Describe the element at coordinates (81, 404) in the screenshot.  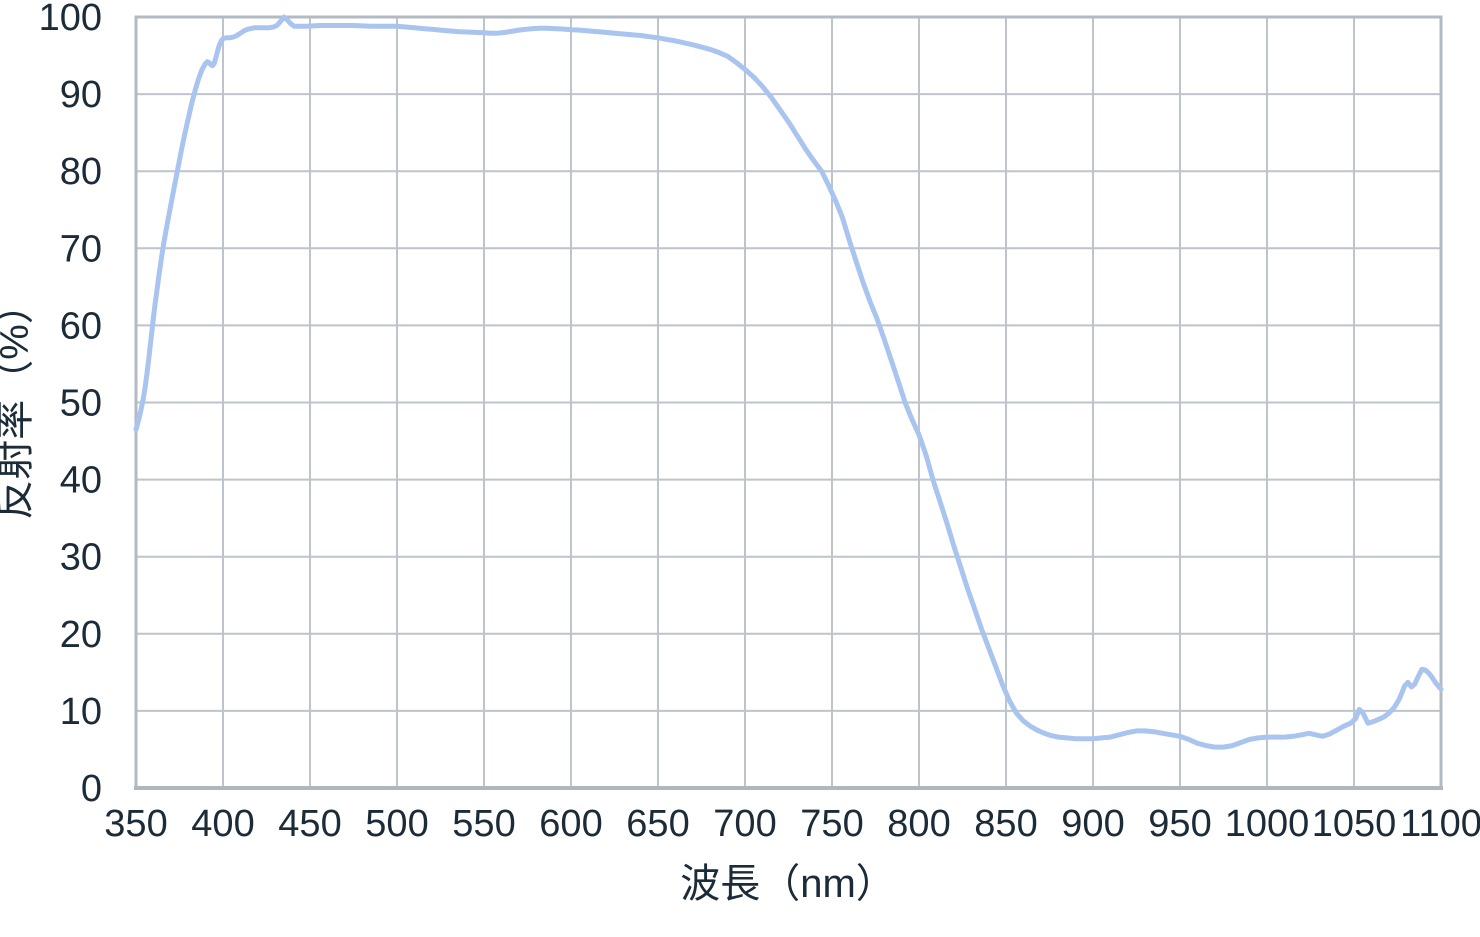
I see `y-tick-label-50: 50` at that location.